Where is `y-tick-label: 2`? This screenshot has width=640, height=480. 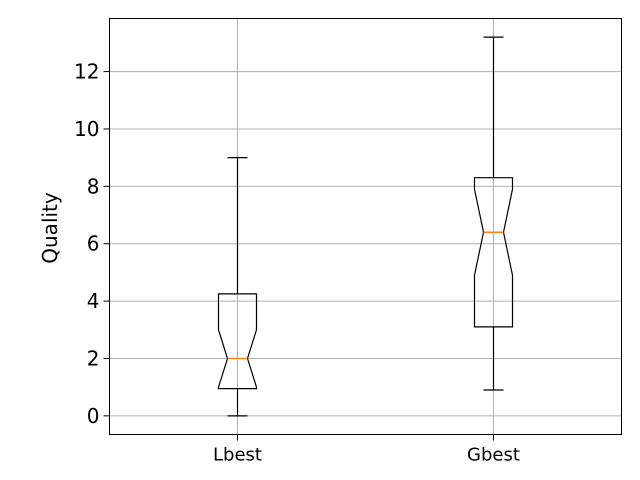 y-tick-label: 2 is located at coordinates (93, 358).